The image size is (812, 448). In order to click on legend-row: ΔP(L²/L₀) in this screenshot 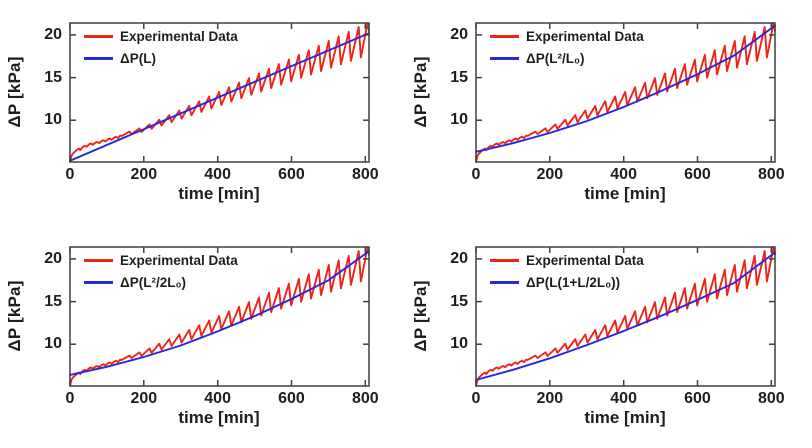, I will do `click(567, 58)`.